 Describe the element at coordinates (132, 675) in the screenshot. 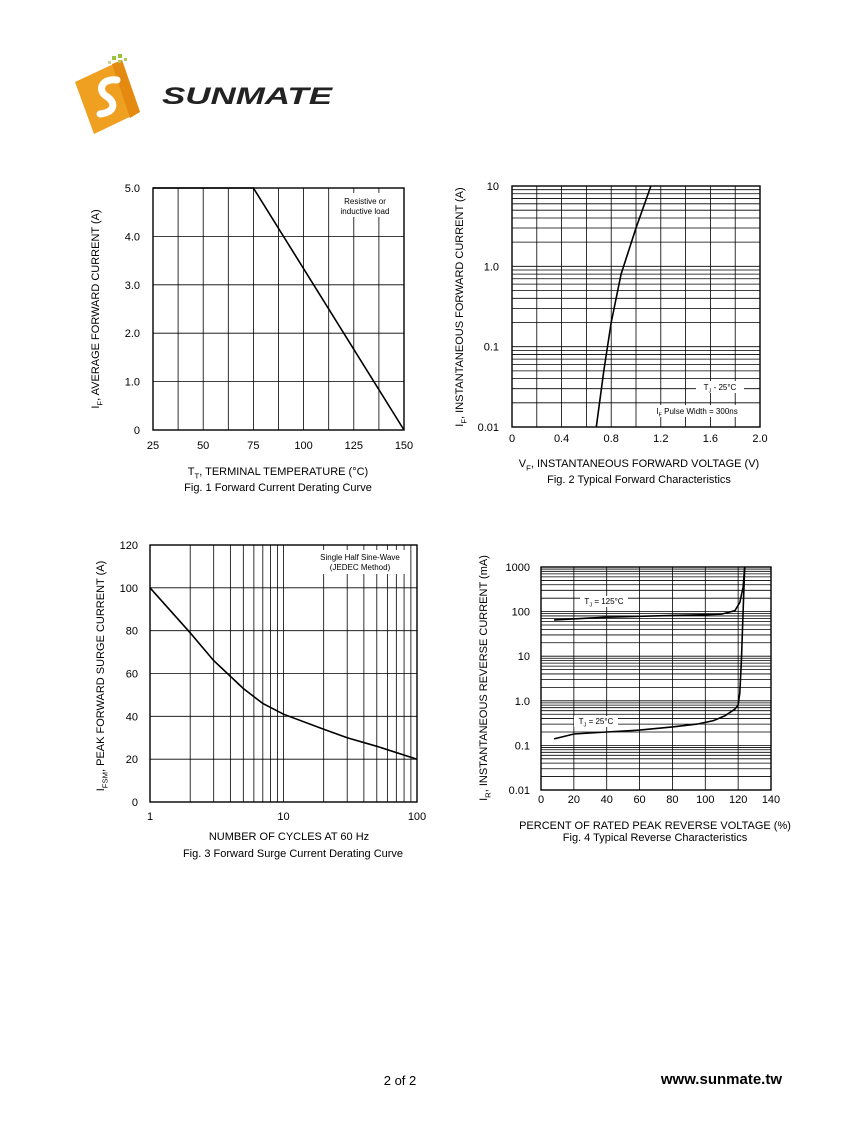

I see `y-tick-label: 60` at that location.